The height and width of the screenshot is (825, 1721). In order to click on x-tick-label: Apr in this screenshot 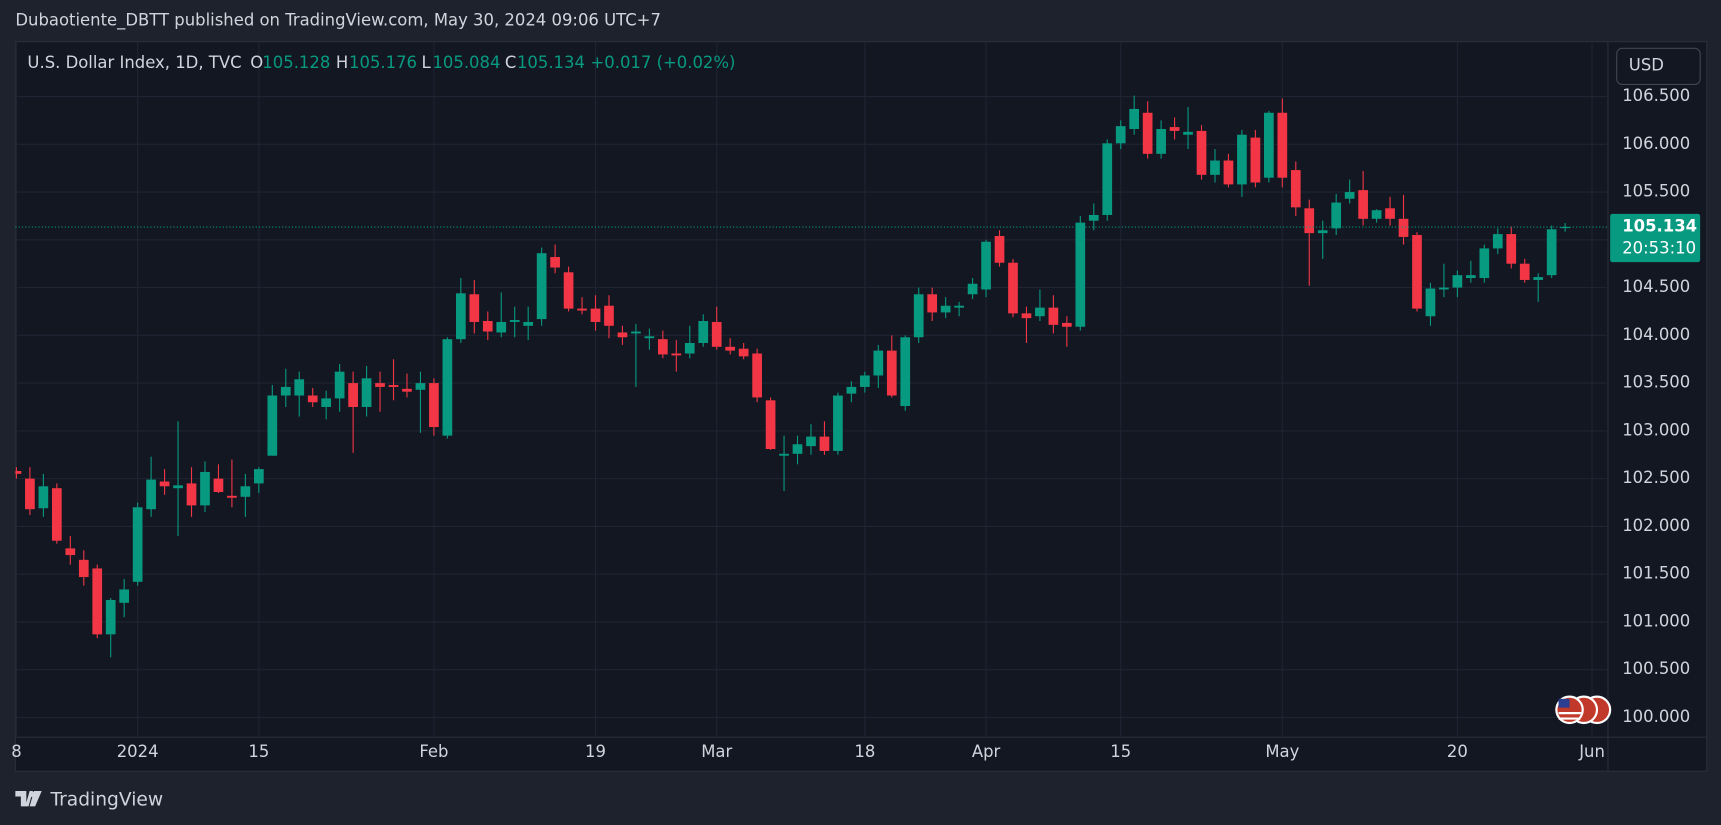, I will do `click(986, 751)`.